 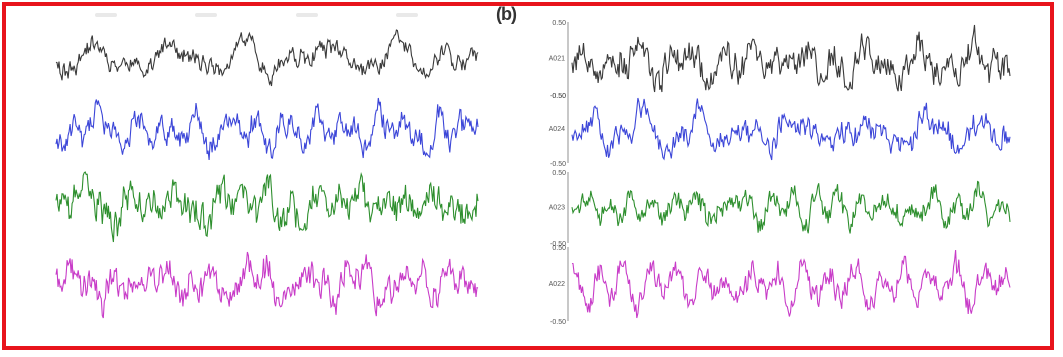 What do you see at coordinates (557, 284) in the screenshot?
I see `series-label: A022` at bounding box center [557, 284].